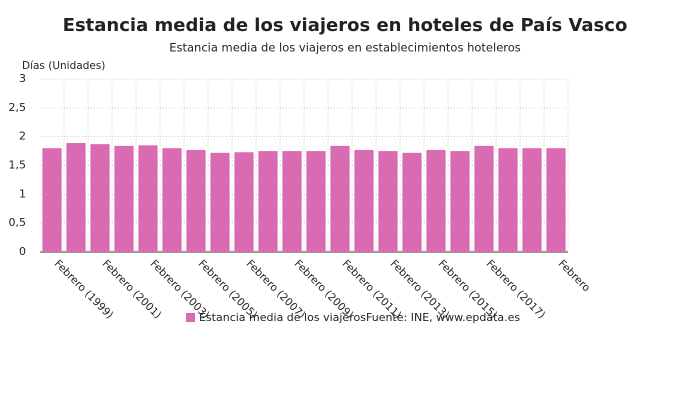  I want to click on y-tick-label: 2, so click(22, 136).